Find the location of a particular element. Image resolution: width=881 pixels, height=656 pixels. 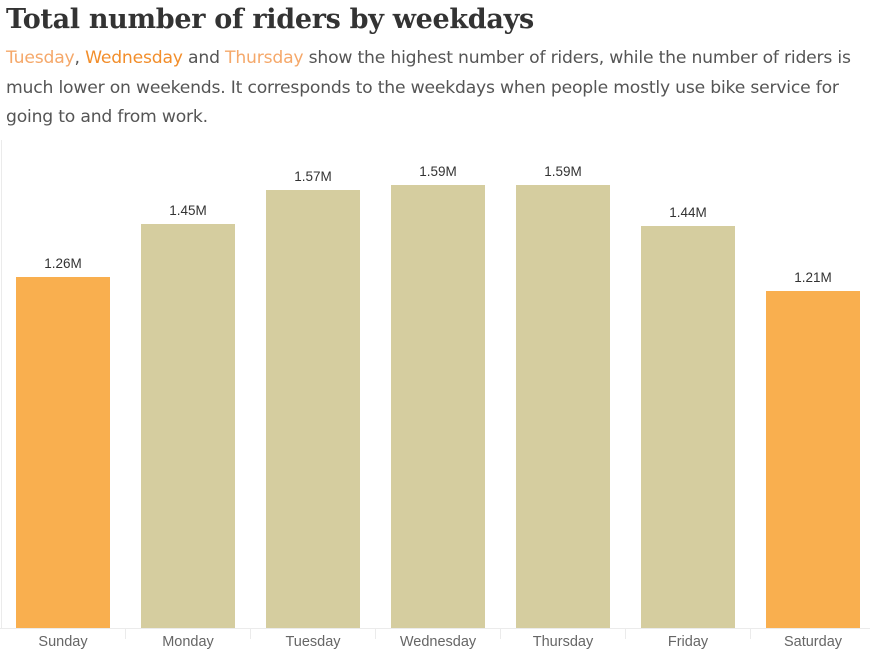

x-axis-line is located at coordinates (435, 628).